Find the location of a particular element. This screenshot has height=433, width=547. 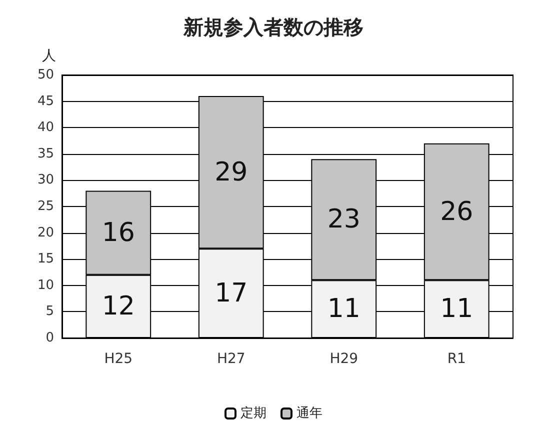

y-tick-label: 45 is located at coordinates (45, 101).